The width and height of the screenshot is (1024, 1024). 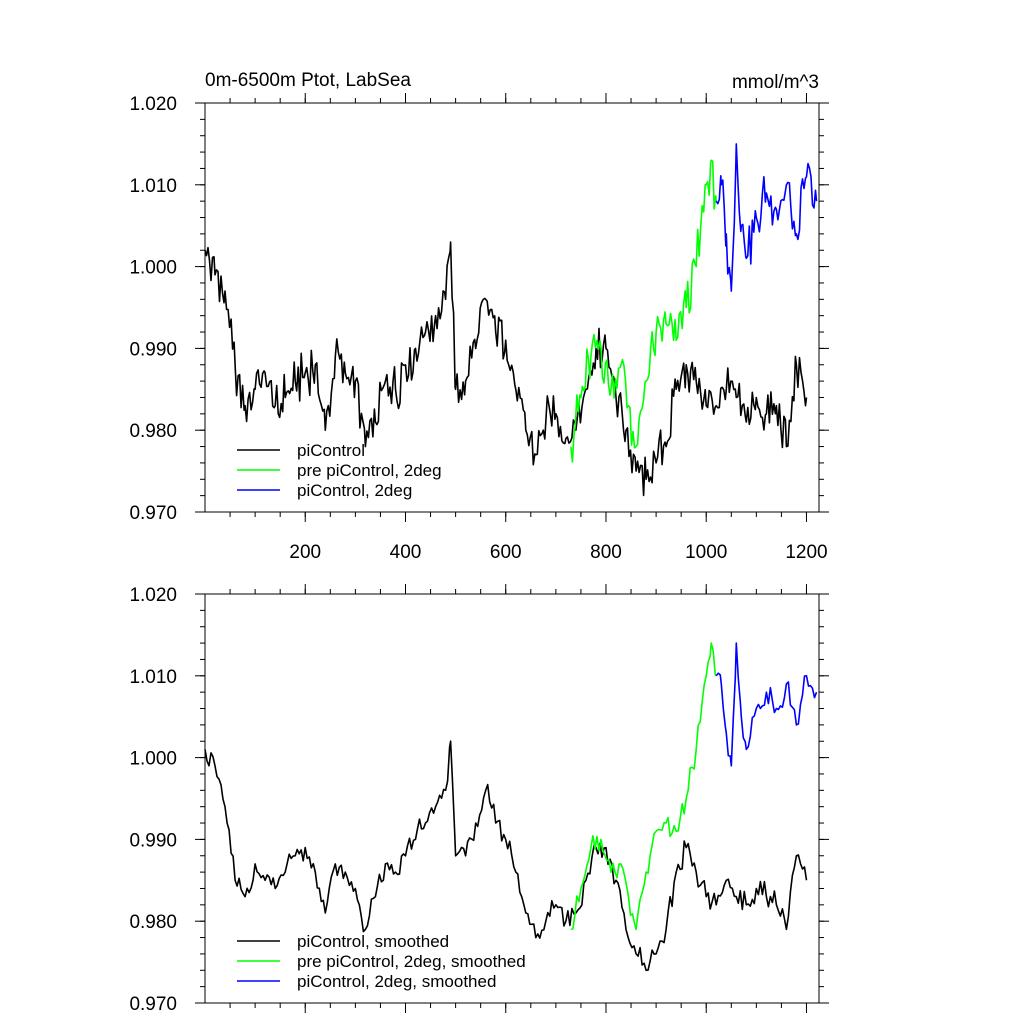 What do you see at coordinates (373, 941) in the screenshot?
I see `legend-label-0: piControl, smoothed` at bounding box center [373, 941].